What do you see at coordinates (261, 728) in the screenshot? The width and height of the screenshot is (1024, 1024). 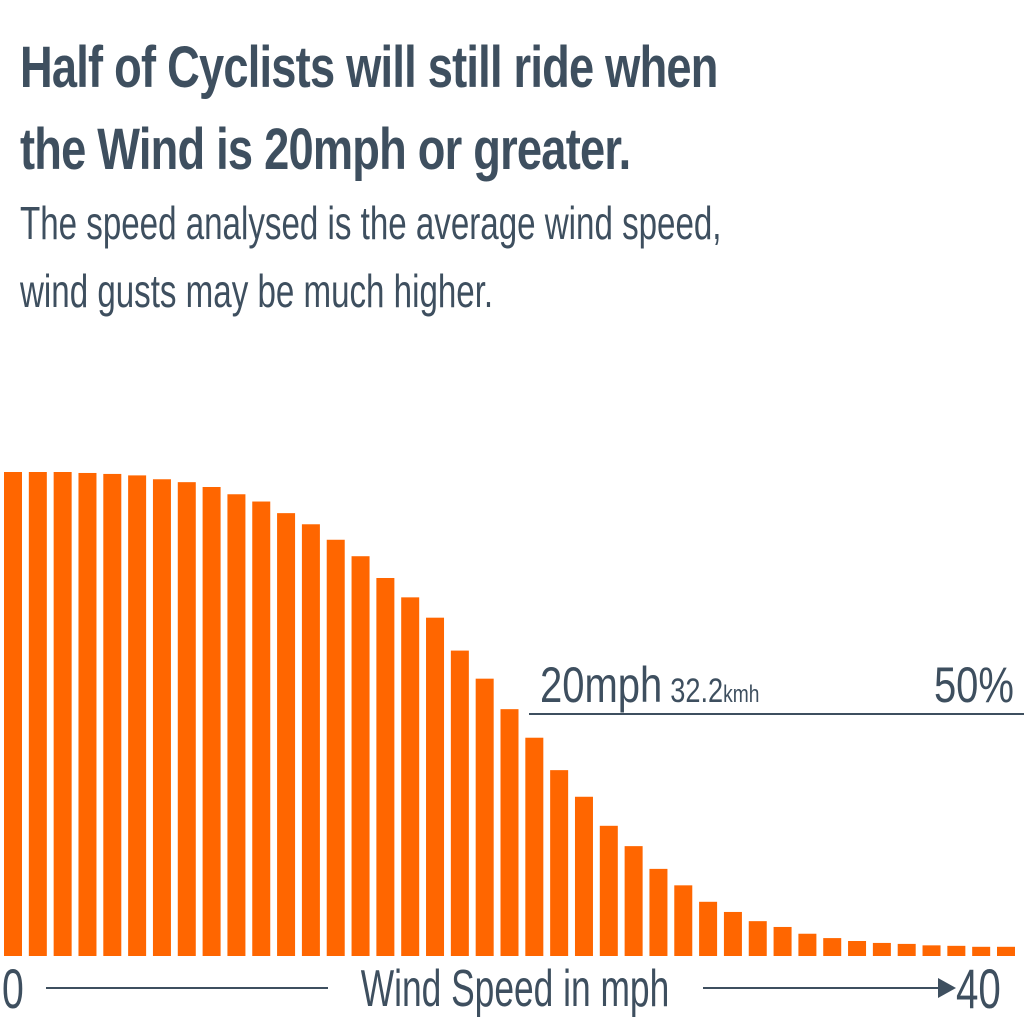 I see `bar-10mph` at bounding box center [261, 728].